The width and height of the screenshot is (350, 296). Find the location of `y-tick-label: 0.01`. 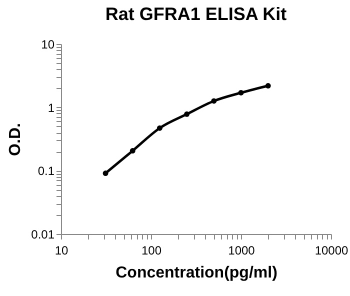

y-tick-label: 0.01 is located at coordinates (43, 235).